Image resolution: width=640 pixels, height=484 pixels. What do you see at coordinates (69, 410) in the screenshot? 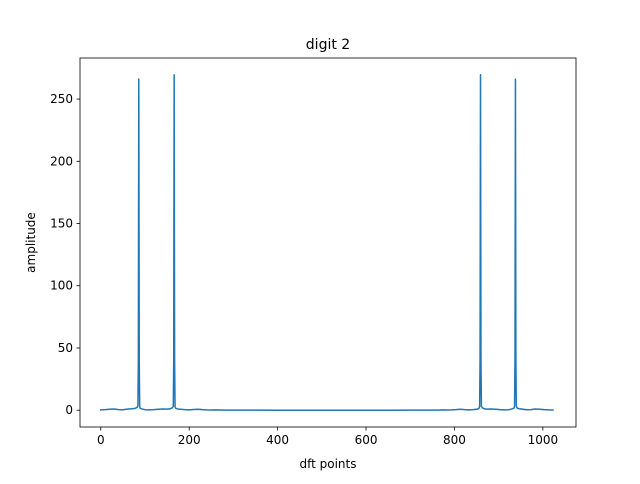
I see `y-tick-label: 0` at bounding box center [69, 410].